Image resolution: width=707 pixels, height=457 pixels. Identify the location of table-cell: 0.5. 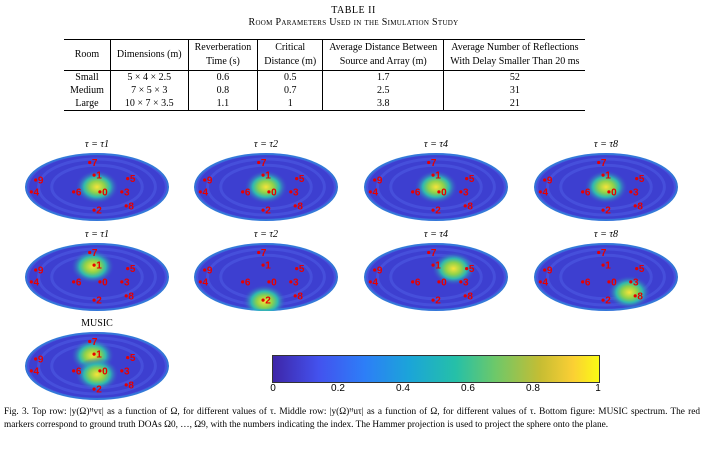
(290, 77).